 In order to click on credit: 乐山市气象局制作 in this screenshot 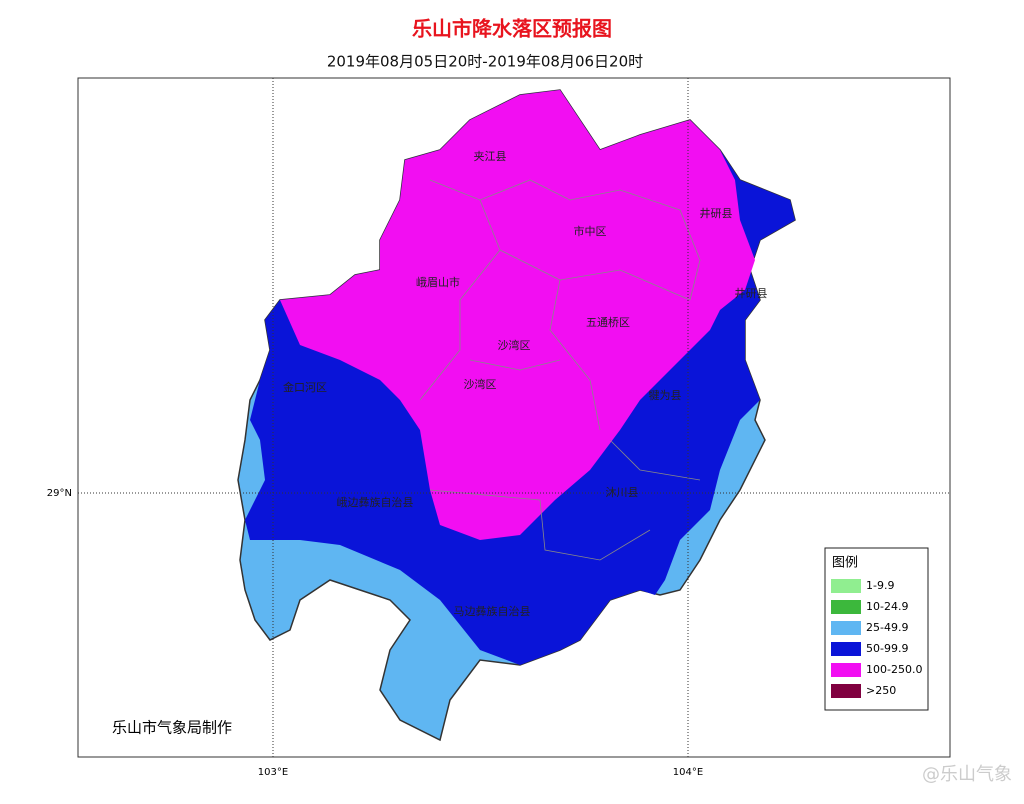, I will do `click(172, 728)`.